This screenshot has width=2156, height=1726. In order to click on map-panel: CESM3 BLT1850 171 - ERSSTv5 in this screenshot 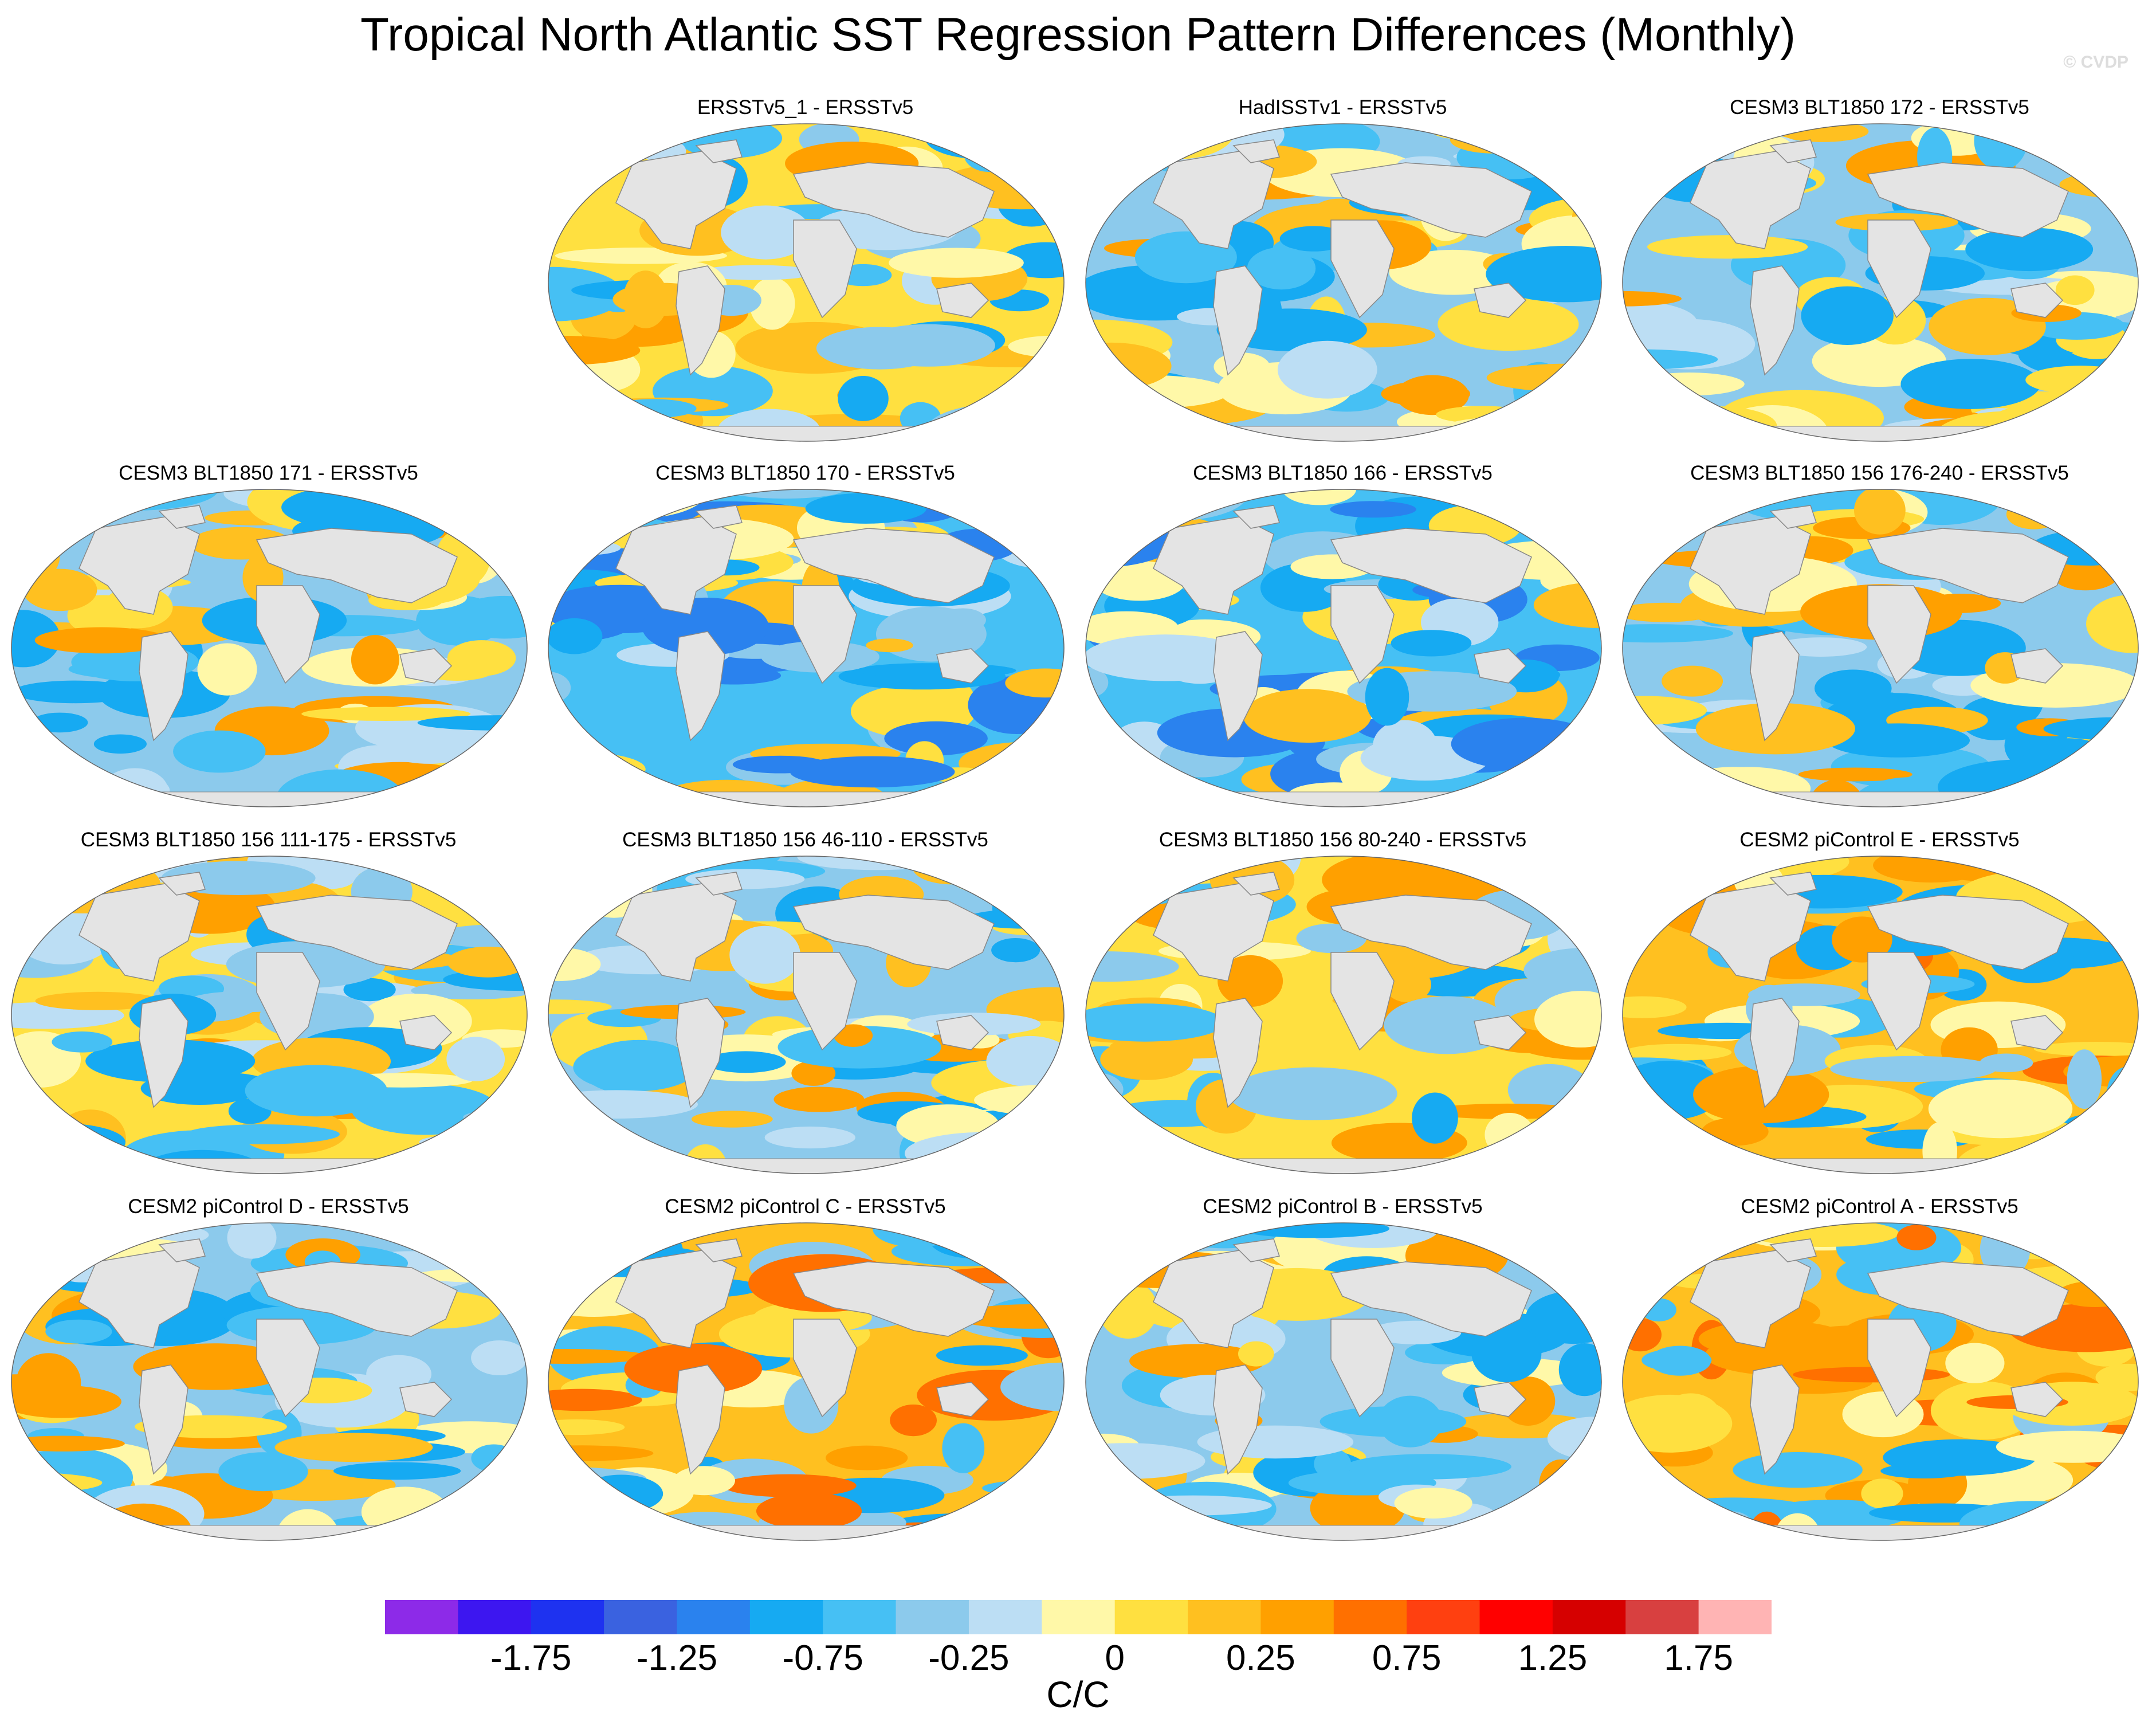, I will do `click(268, 646)`.